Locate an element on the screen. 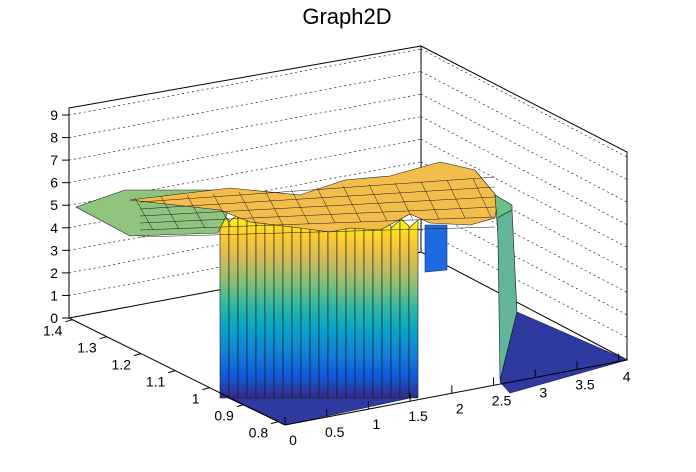  x-axis: 0 0.5 1 1.5 2 2.5 3 3.5 4 is located at coordinates (457, 400).